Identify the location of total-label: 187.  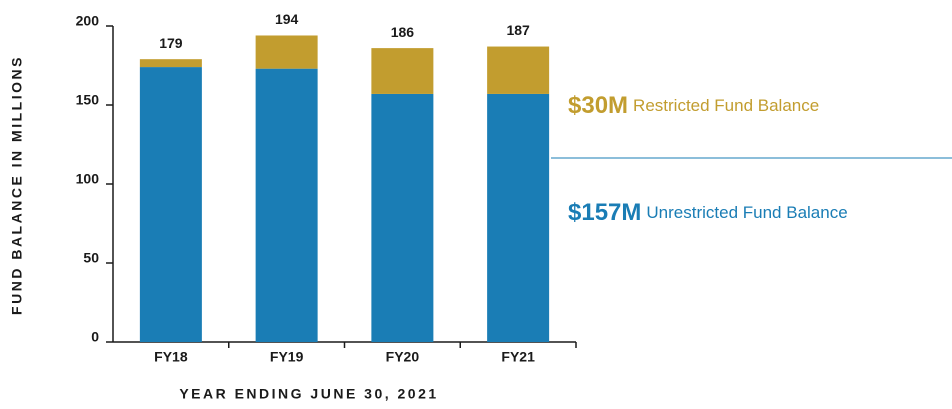
(518, 30).